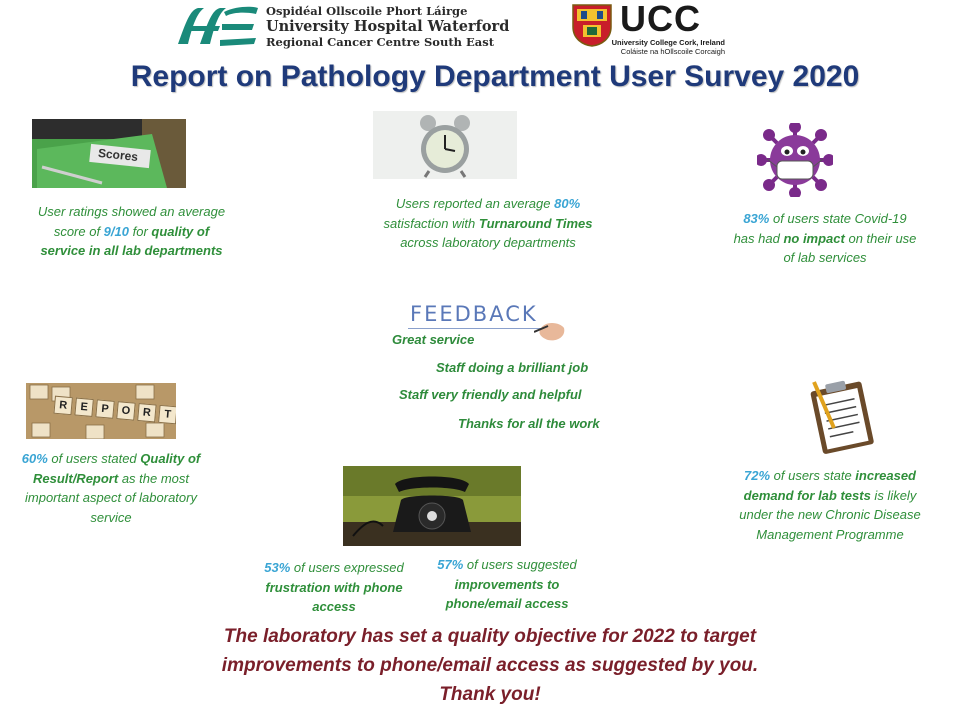 This screenshot has height=720, width=960. Describe the element at coordinates (490, 394) in the screenshot. I see `feedback-item: Staff very friendly and helpful` at that location.